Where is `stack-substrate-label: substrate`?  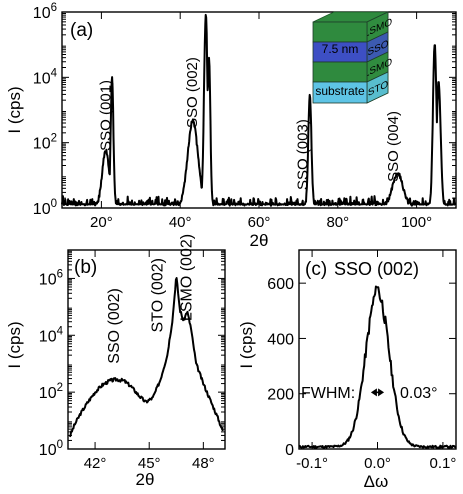 stack-substrate-label: substrate is located at coordinates (340, 91).